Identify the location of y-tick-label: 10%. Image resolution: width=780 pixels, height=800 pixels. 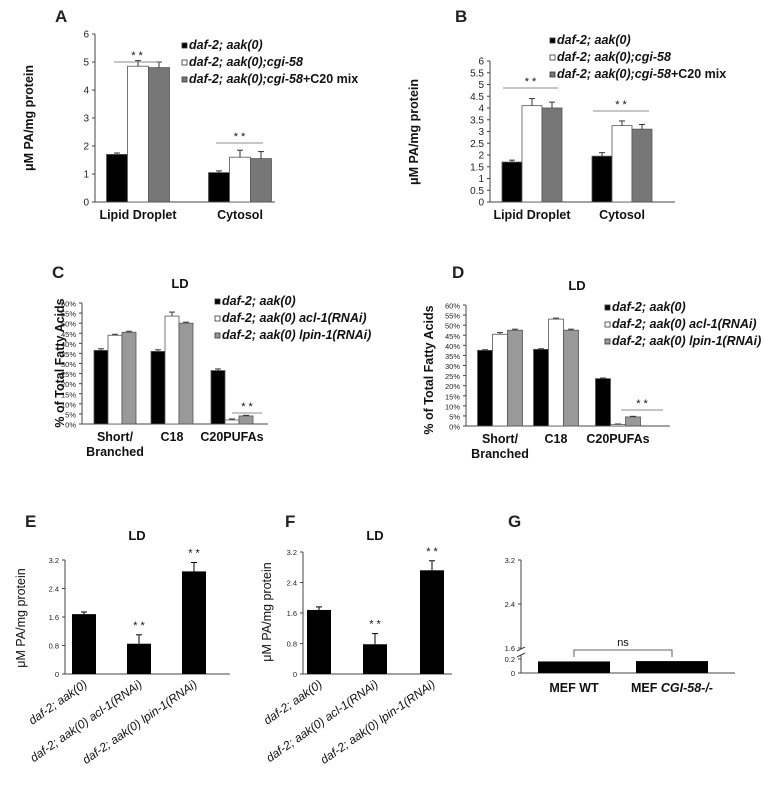
(452, 406).